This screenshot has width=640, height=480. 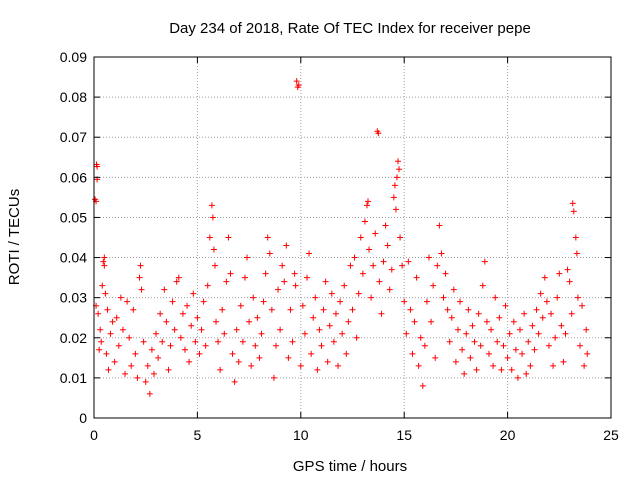 What do you see at coordinates (73, 378) in the screenshot?
I see `y-tick-label: 0.01` at bounding box center [73, 378].